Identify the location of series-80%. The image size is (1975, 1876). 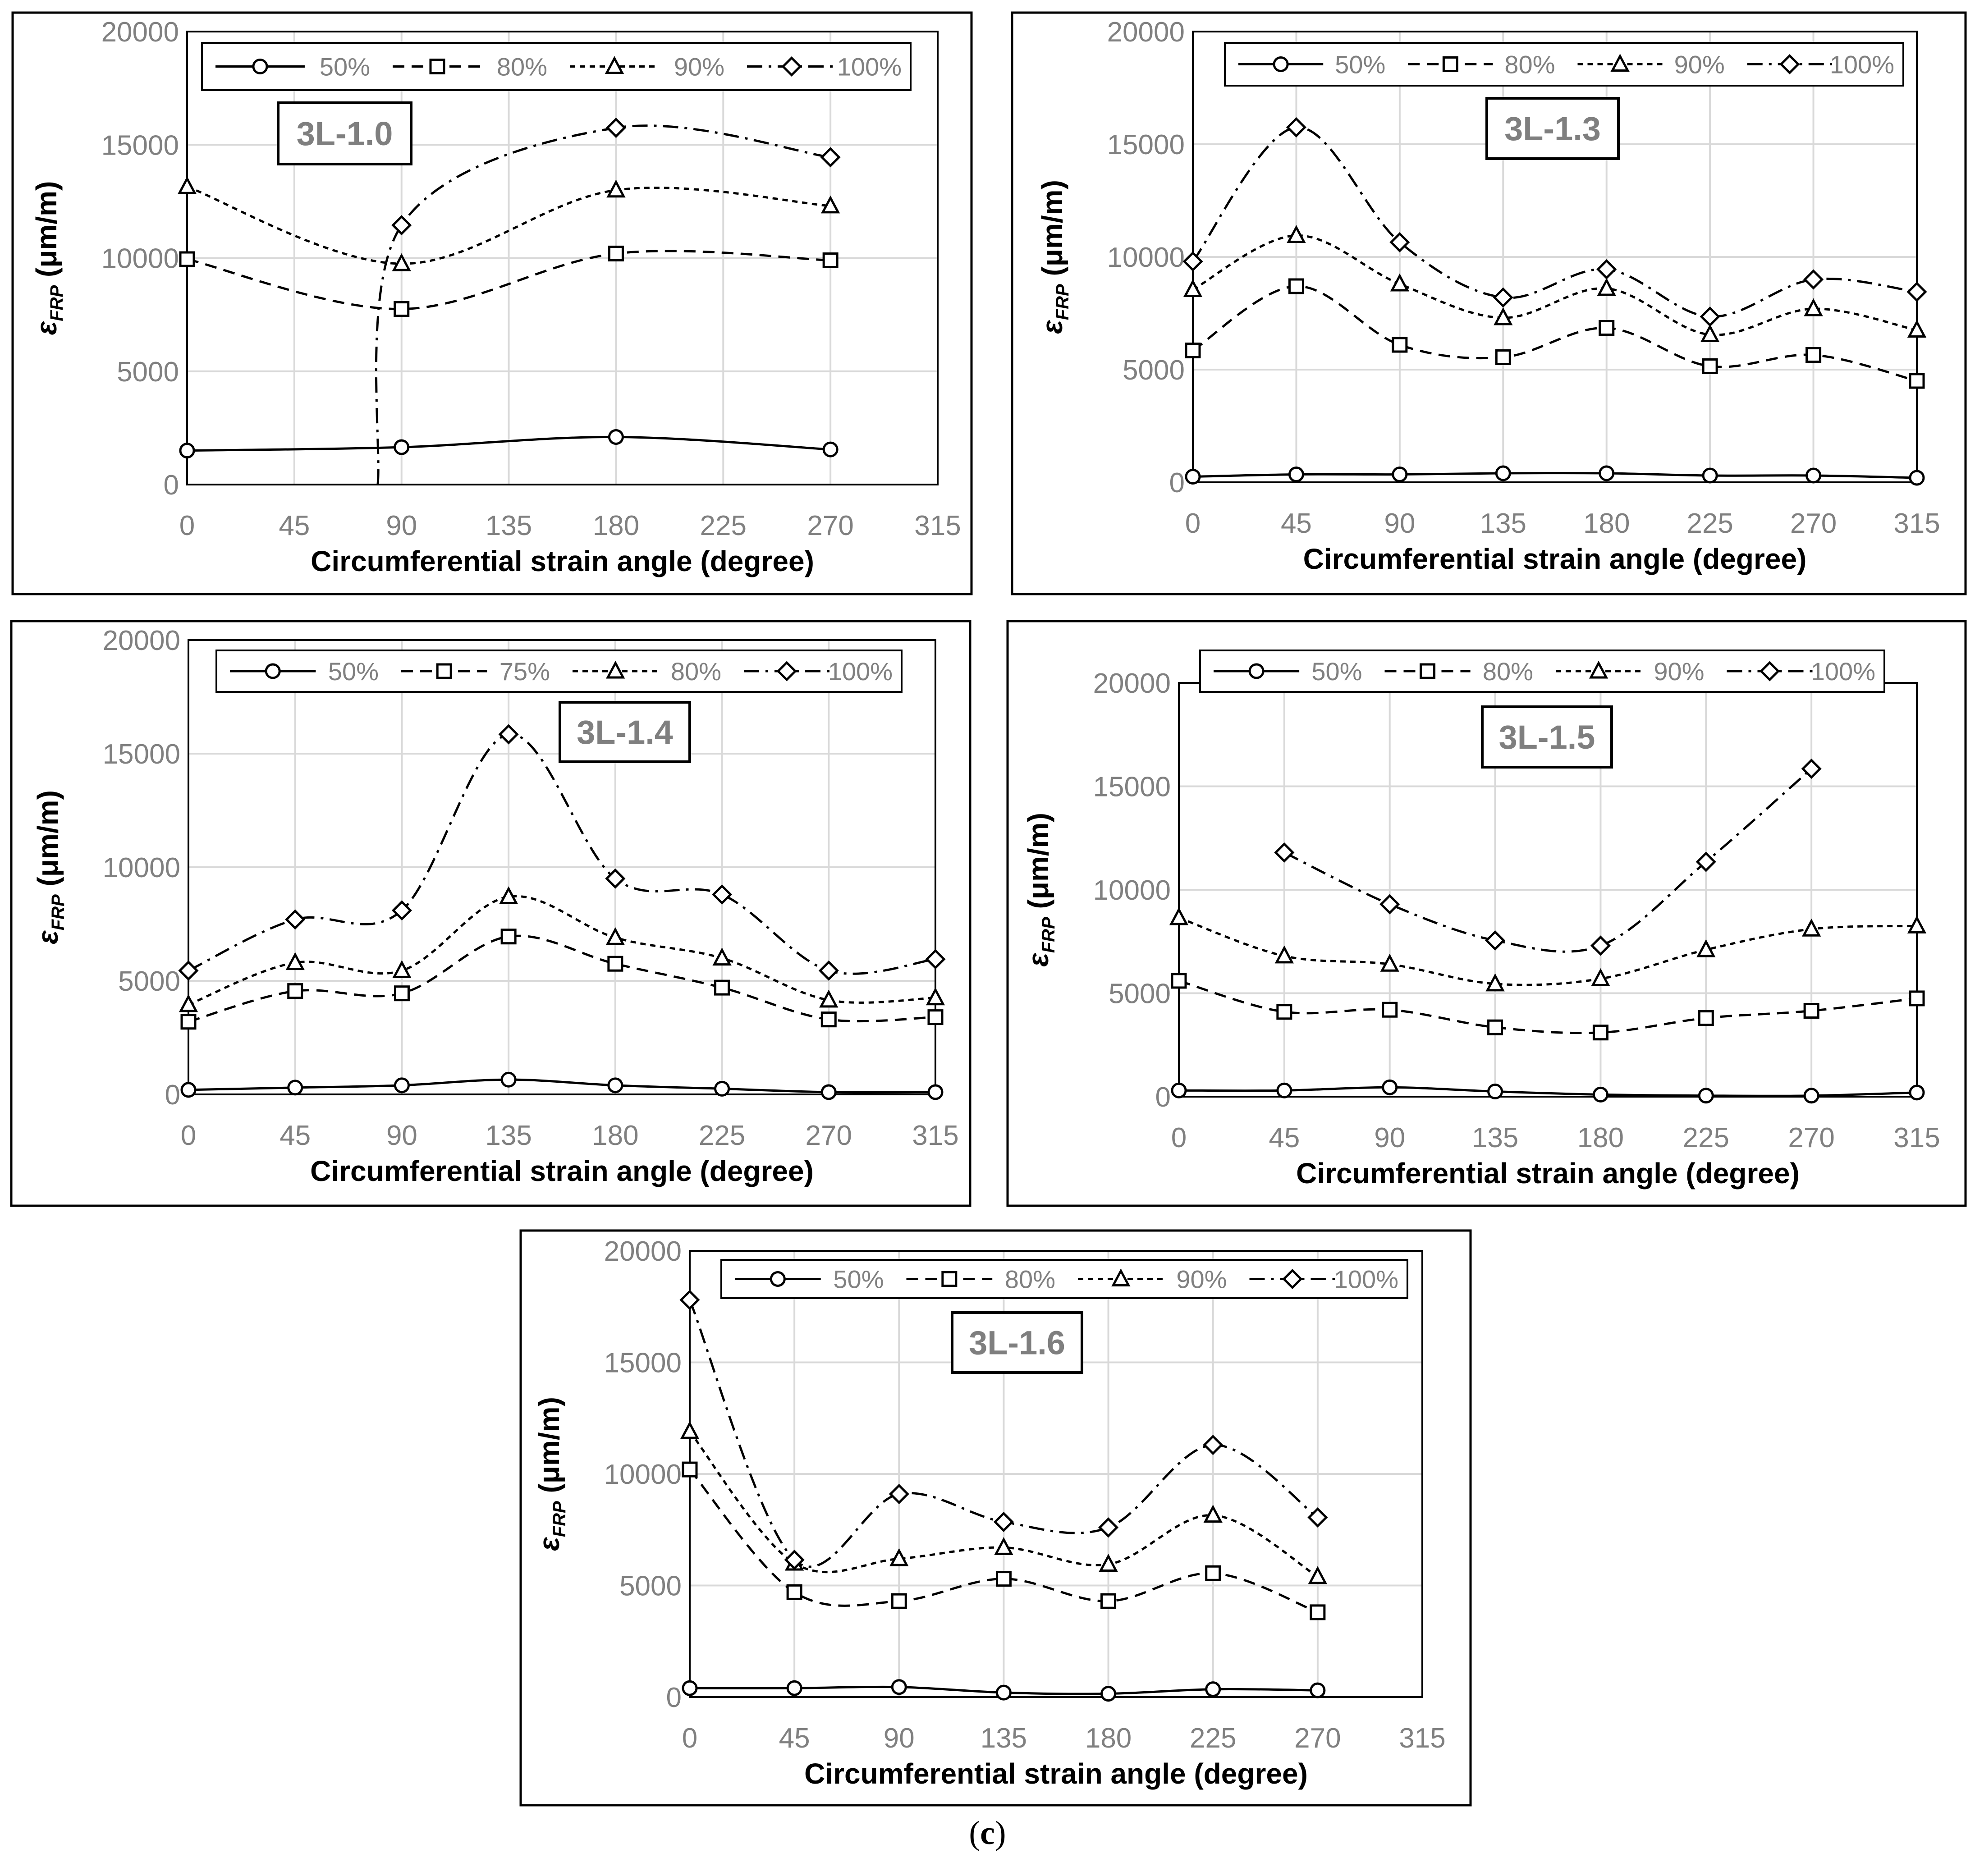
(1004, 1540).